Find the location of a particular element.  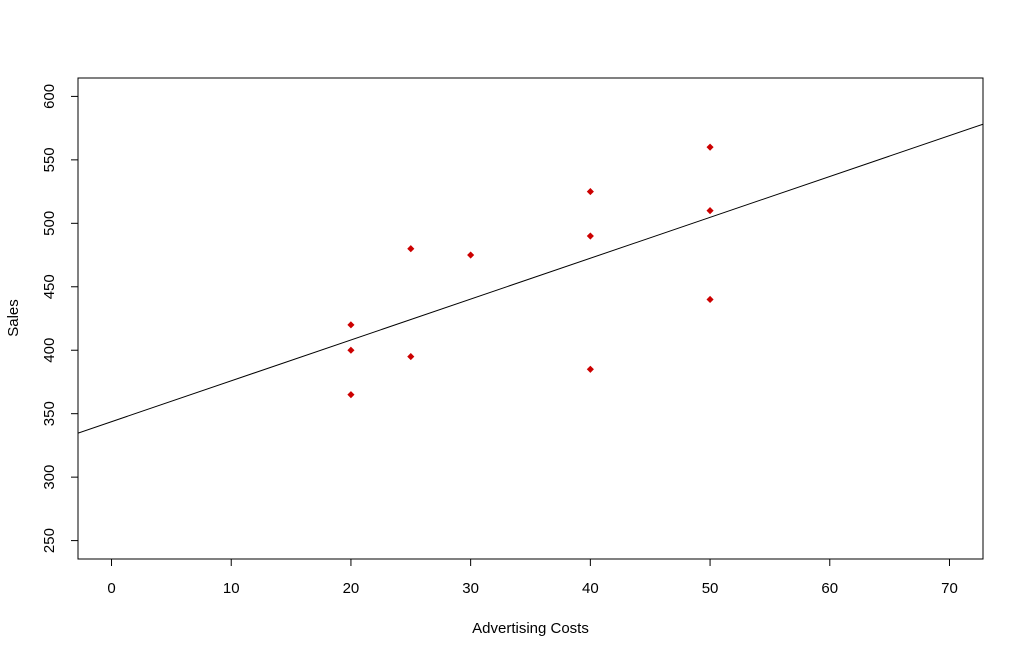

y-axis-label: Sales is located at coordinates (13, 318).